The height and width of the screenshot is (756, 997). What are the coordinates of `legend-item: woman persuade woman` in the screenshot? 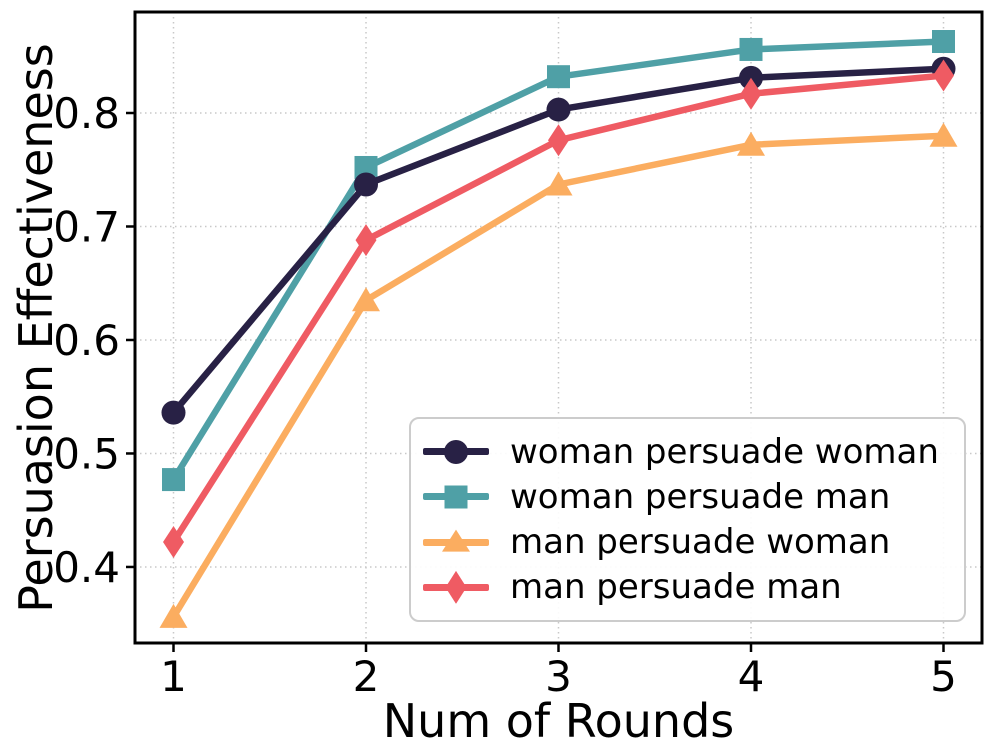 It's located at (687, 452).